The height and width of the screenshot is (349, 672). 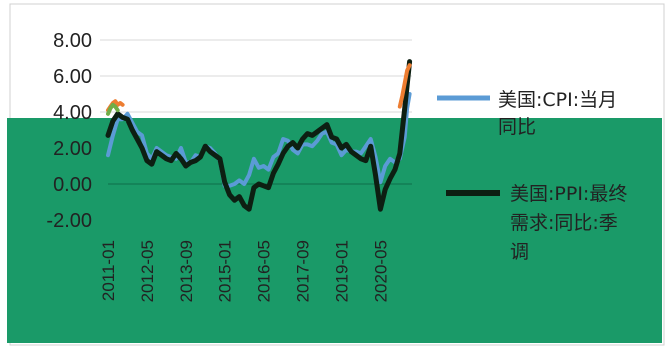 What do you see at coordinates (72, 41) in the screenshot?
I see `y-tick-label-0: 8.00` at bounding box center [72, 41].